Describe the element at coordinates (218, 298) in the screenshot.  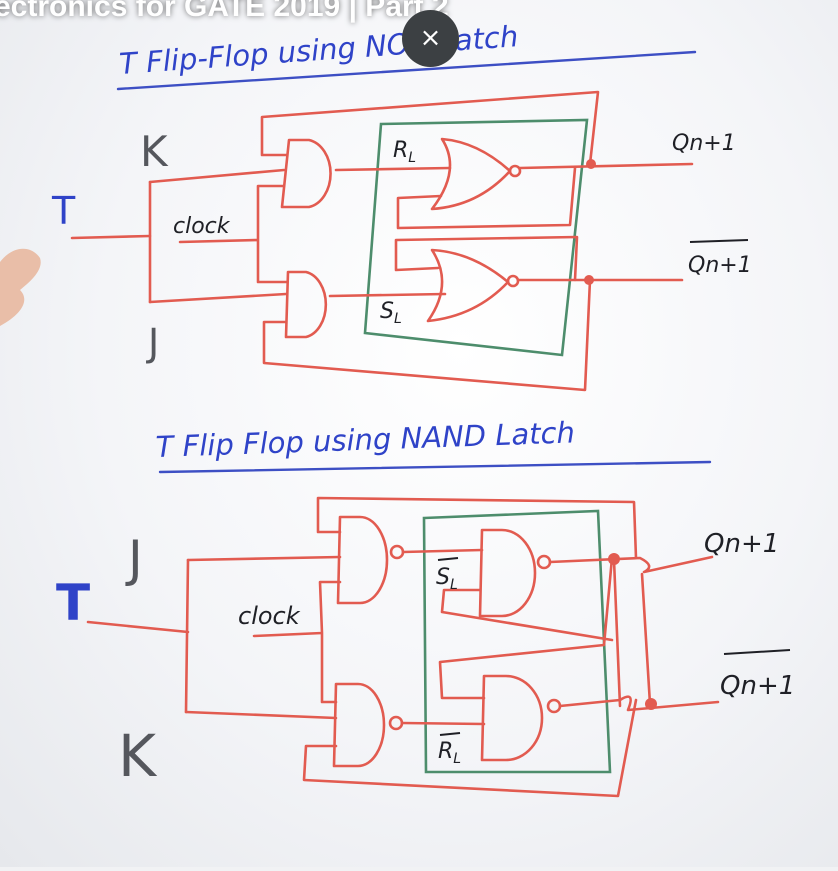
I see `nor-t-to-and-bottom` at that location.